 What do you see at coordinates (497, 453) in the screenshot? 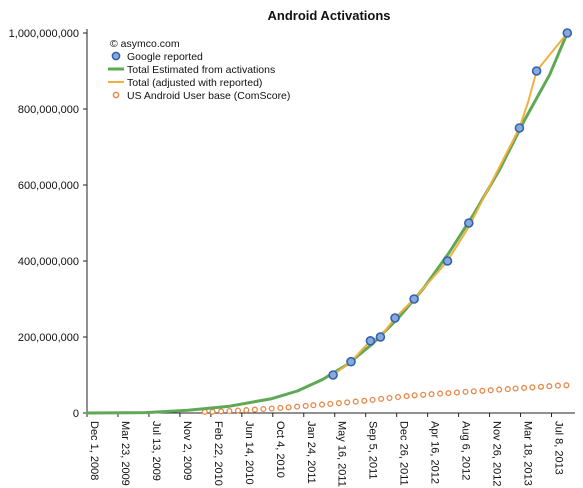
I see `x-tick-label: Nov 26, 2012` at bounding box center [497, 453].